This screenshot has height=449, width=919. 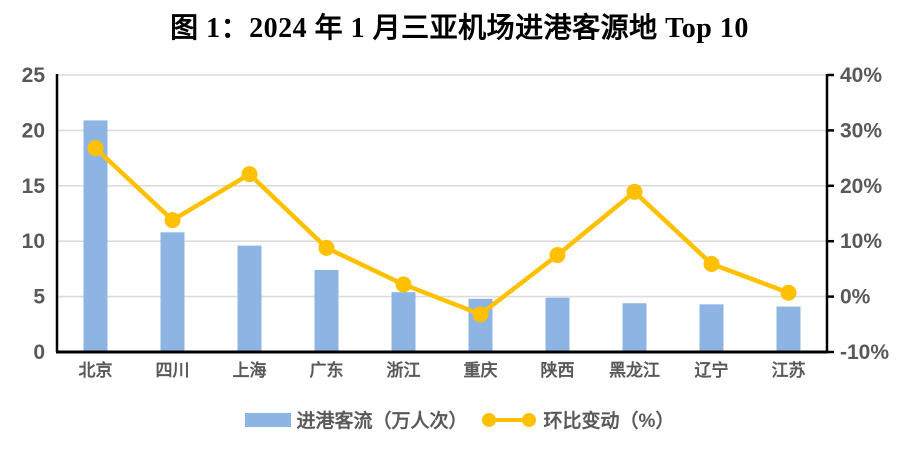 What do you see at coordinates (403, 322) in the screenshot?
I see `bar-浙江` at bounding box center [403, 322].